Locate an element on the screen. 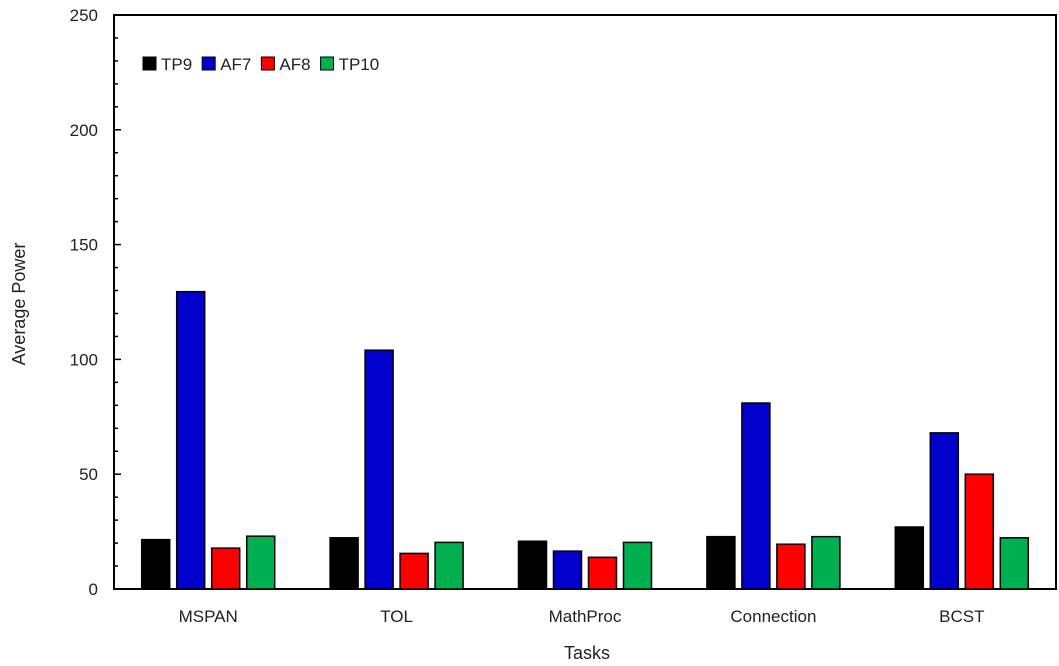 The height and width of the screenshot is (666, 1059). legend-swatch-af7 is located at coordinates (208, 63).